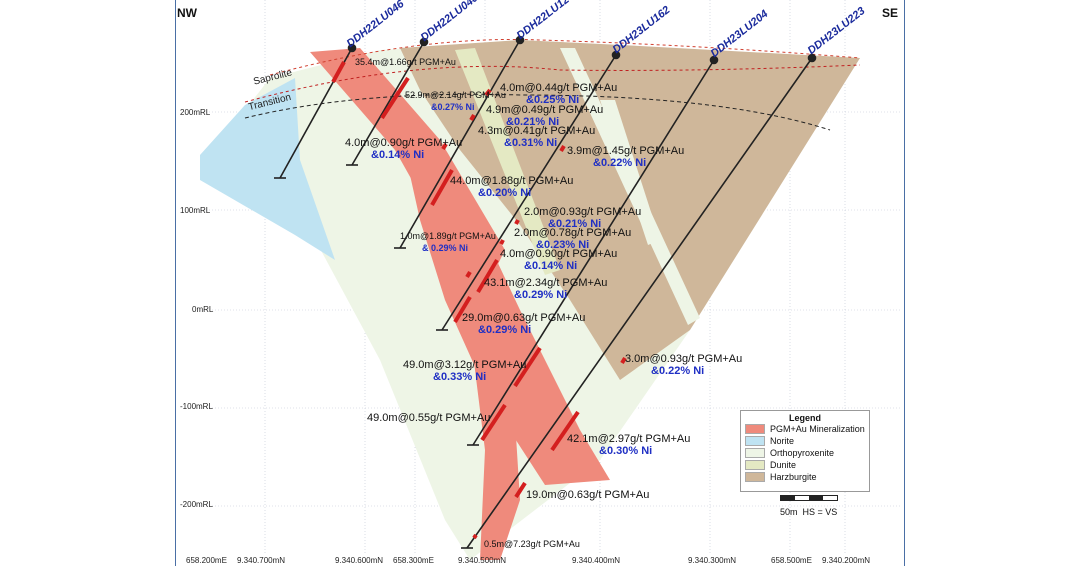  I want to click on scale-bar: 50m HS = VS, so click(809, 506).